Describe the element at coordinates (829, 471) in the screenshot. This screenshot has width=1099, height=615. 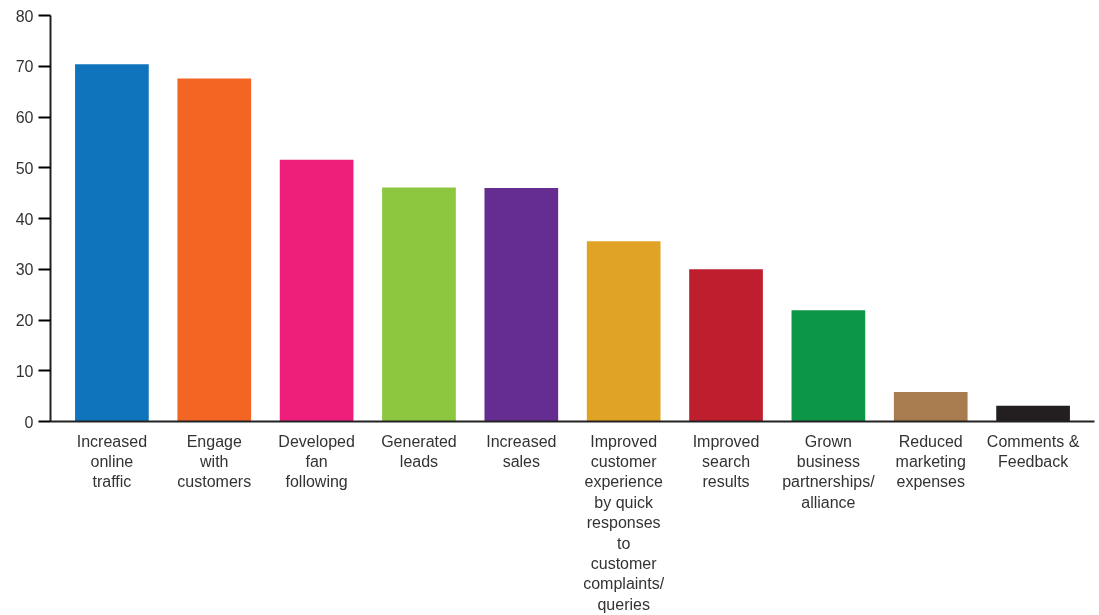
I see `x-tick-label: Grown business partnerships/ alliance` at that location.